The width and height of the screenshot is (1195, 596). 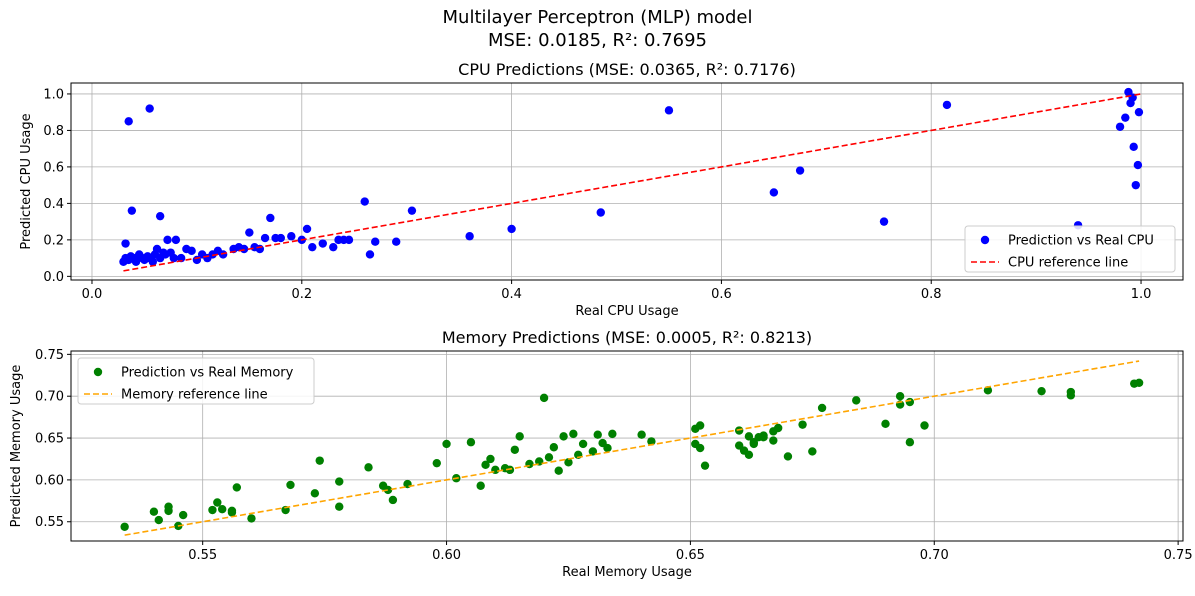 What do you see at coordinates (597, 40) in the screenshot?
I see `figure-subtitle: MSE: 0.0185, R²: 0.7695` at bounding box center [597, 40].